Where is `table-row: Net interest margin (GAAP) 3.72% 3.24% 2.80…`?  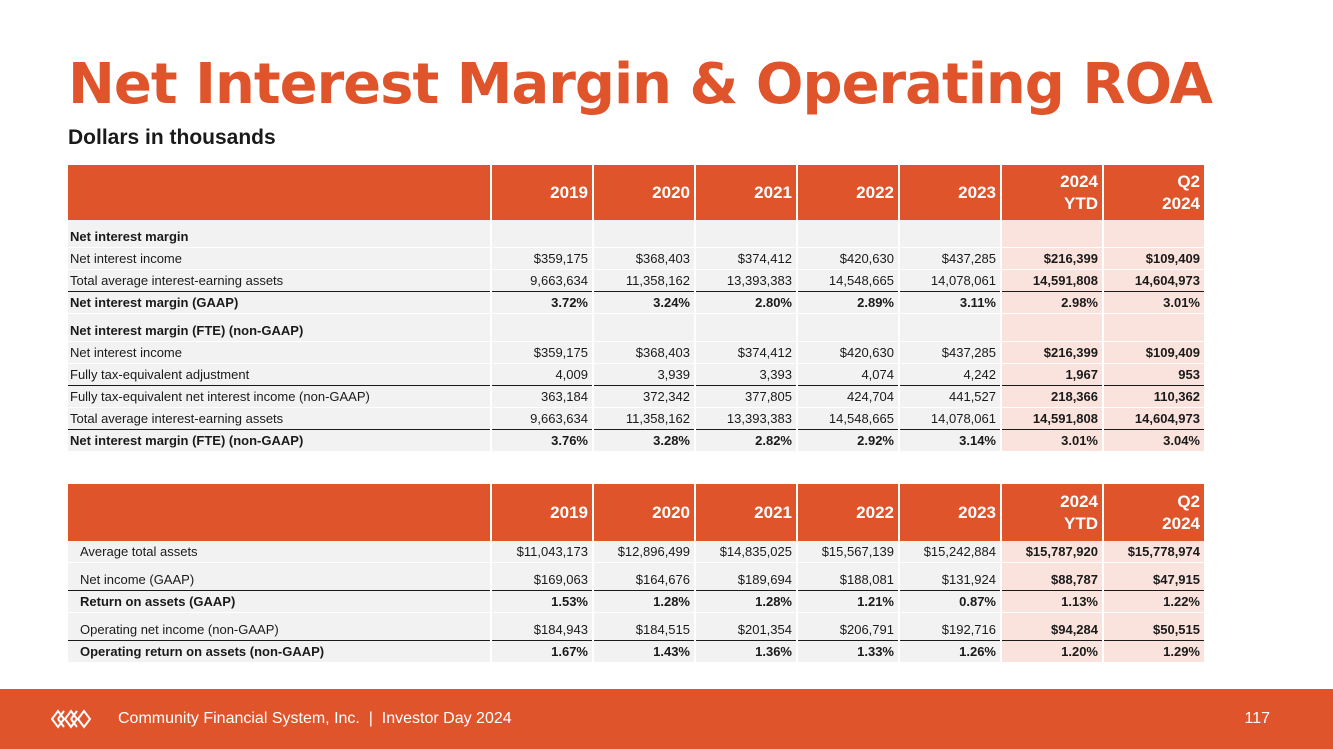
table-row: Net interest margin (GAAP) 3.72% 3.24% 2.80… is located at coordinates (636, 303).